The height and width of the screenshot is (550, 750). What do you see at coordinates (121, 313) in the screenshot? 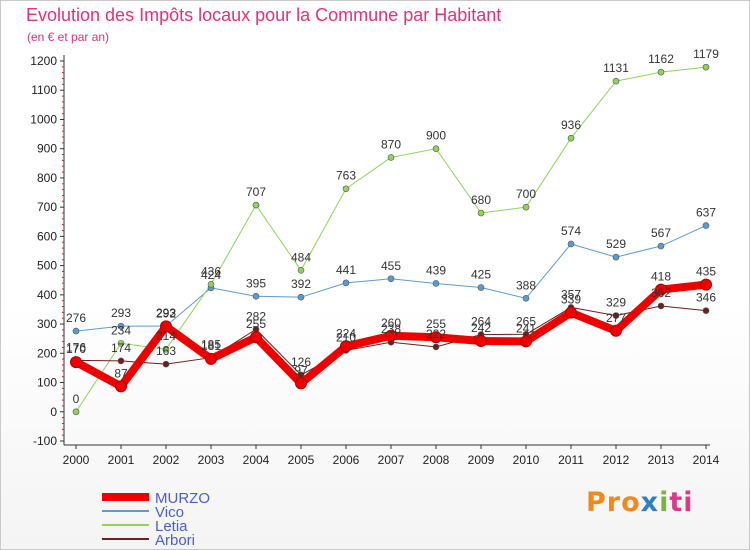
I see `data-label-vico: 293` at bounding box center [121, 313].